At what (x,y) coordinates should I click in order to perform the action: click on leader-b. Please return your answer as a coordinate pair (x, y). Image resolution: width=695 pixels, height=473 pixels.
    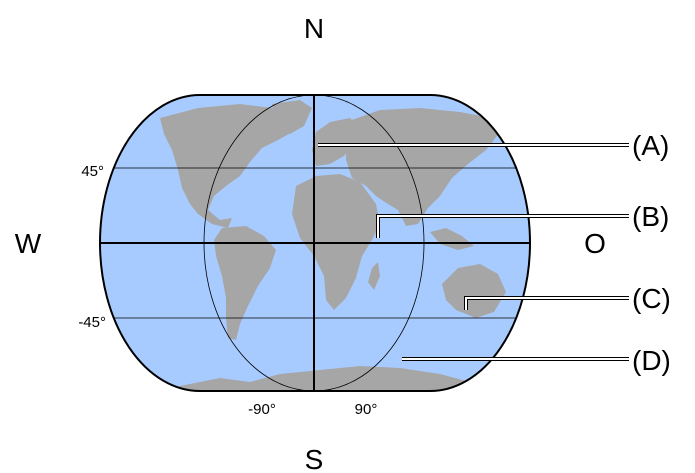
    Looking at the image, I should click on (502, 226).